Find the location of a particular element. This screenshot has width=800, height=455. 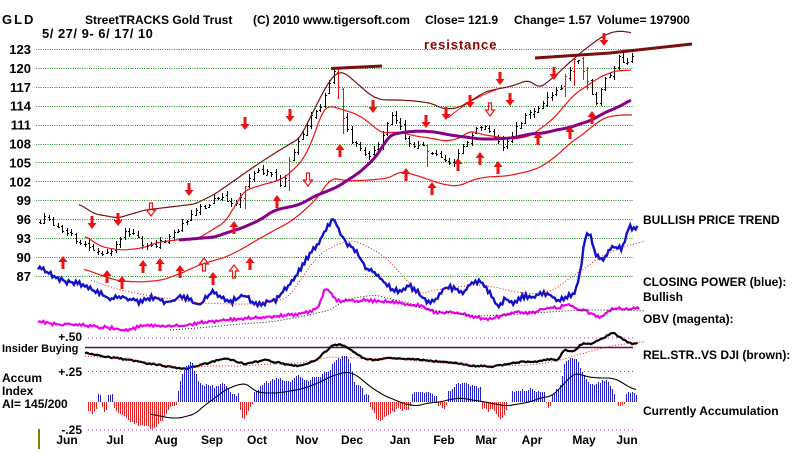

svg-text: +.25 is located at coordinates (70, 372).